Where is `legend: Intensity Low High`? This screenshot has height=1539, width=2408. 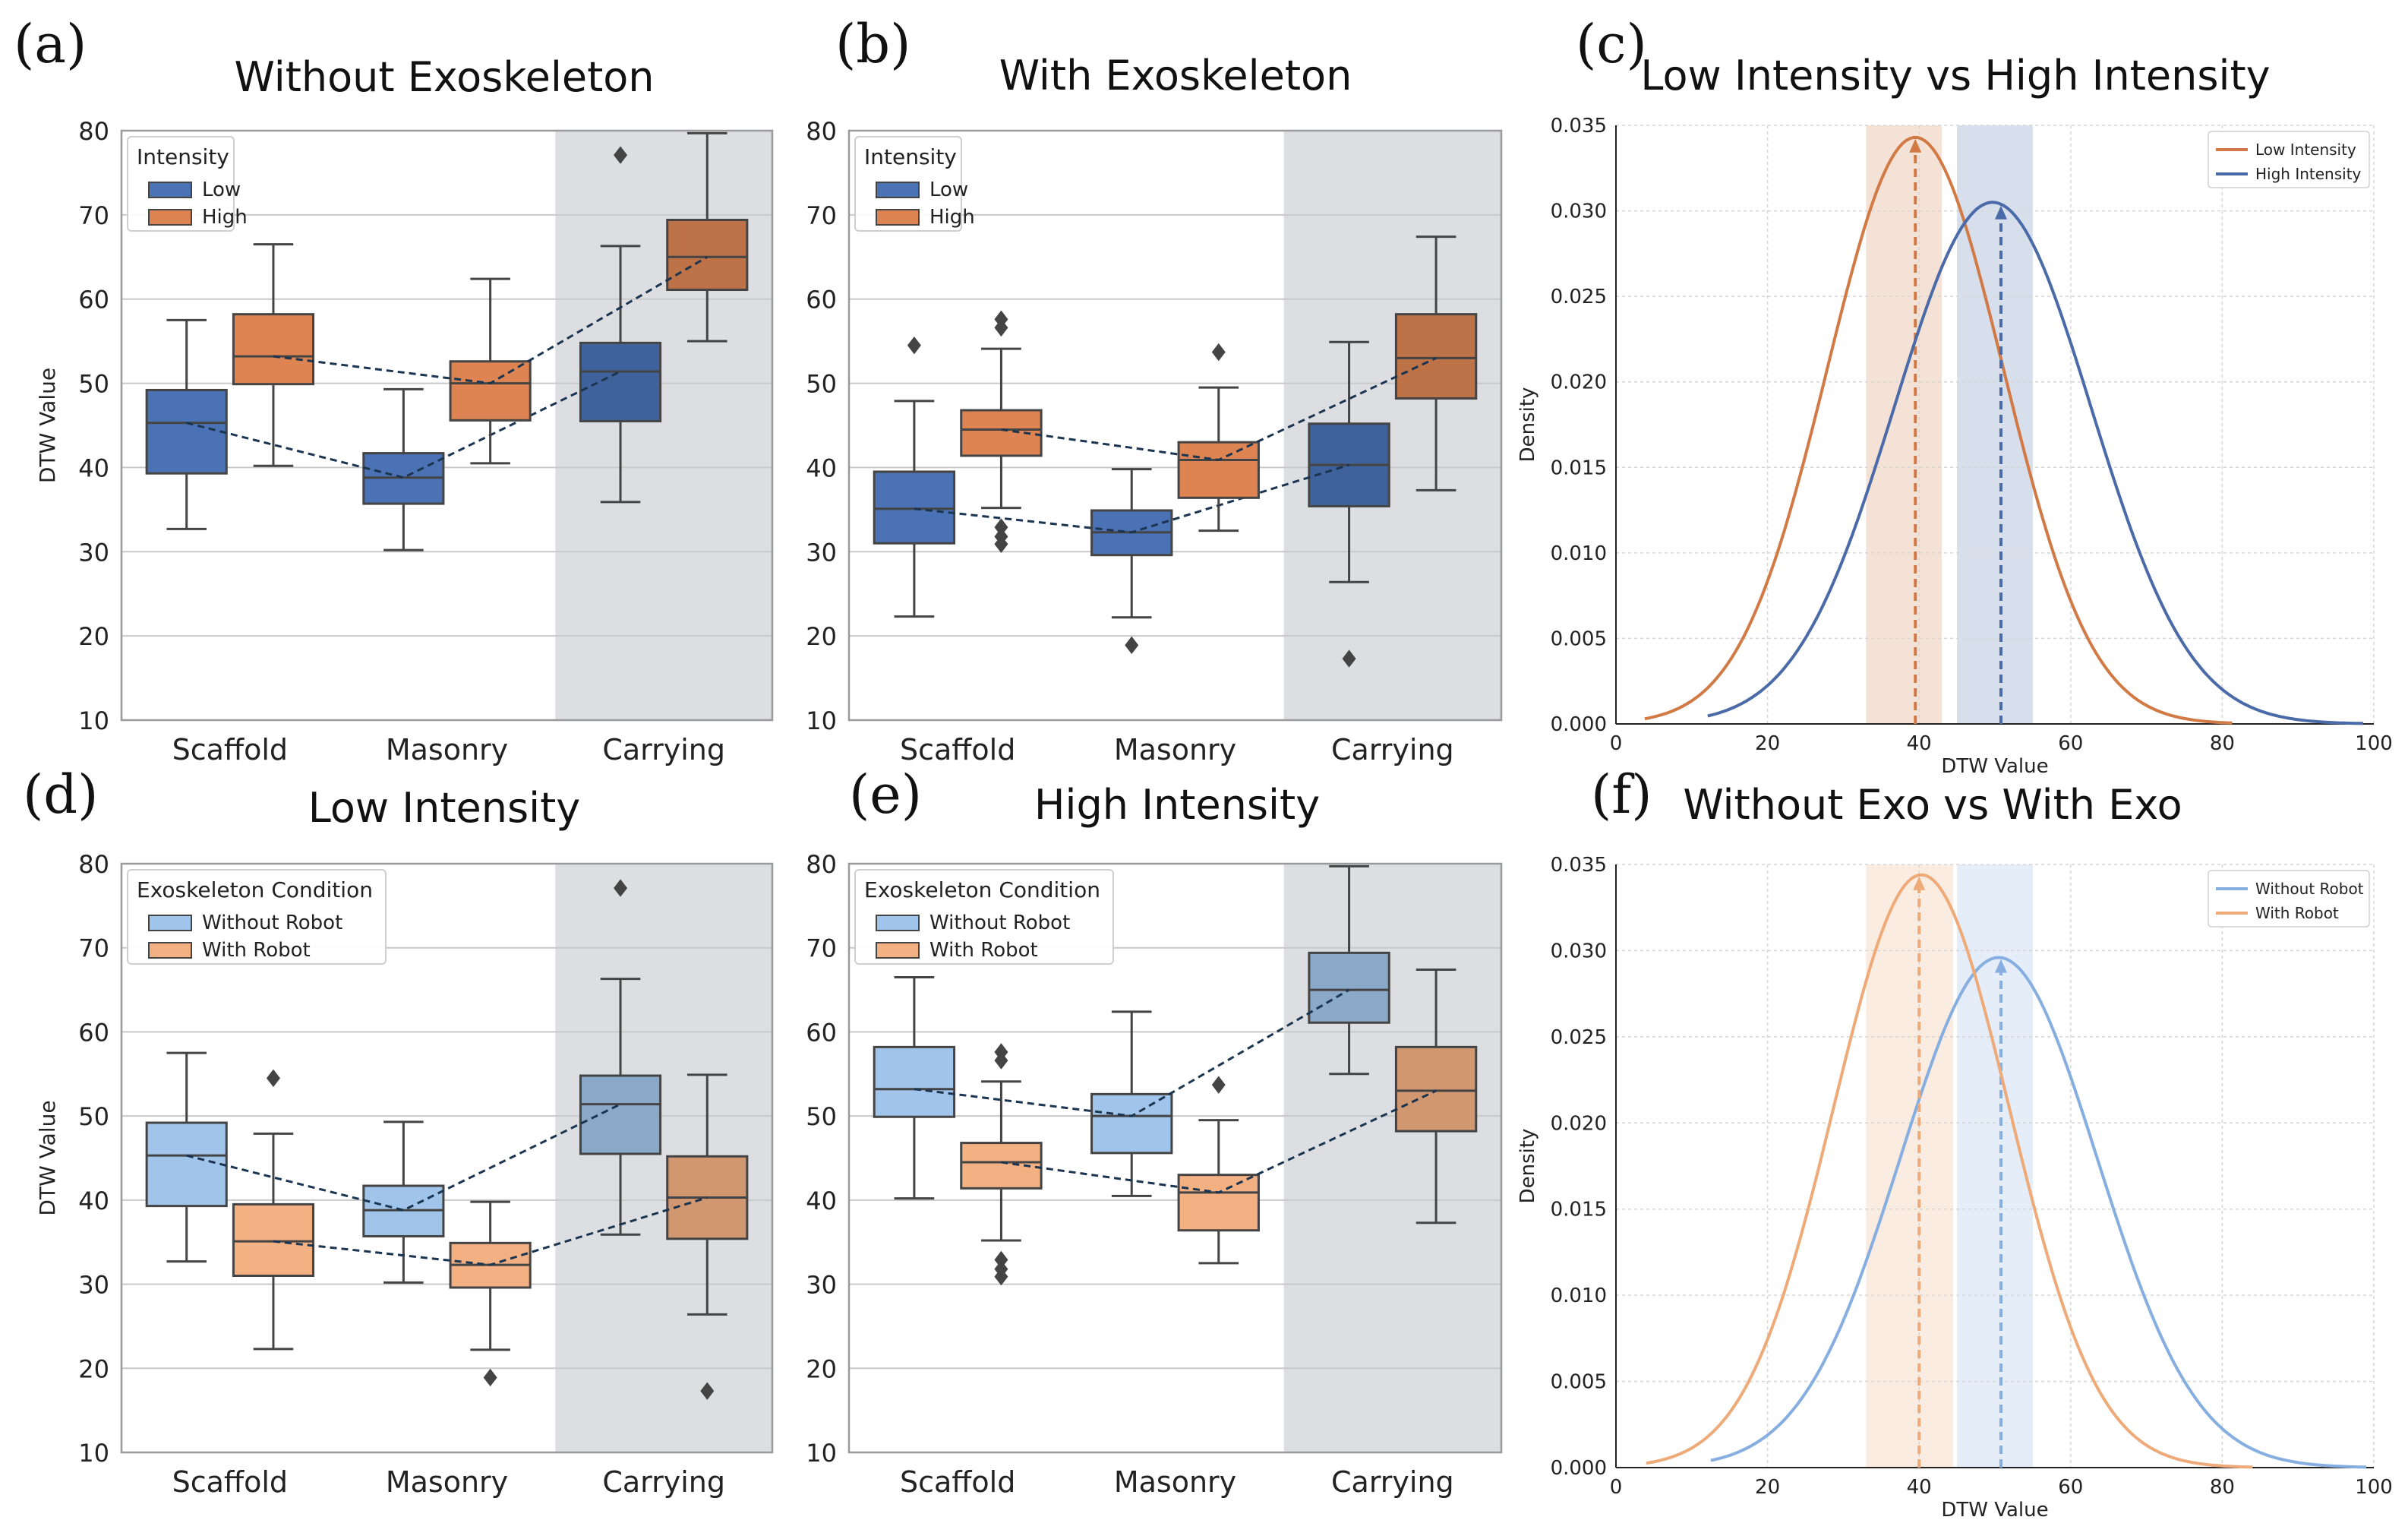
legend: Intensity Low High is located at coordinates (187, 184).